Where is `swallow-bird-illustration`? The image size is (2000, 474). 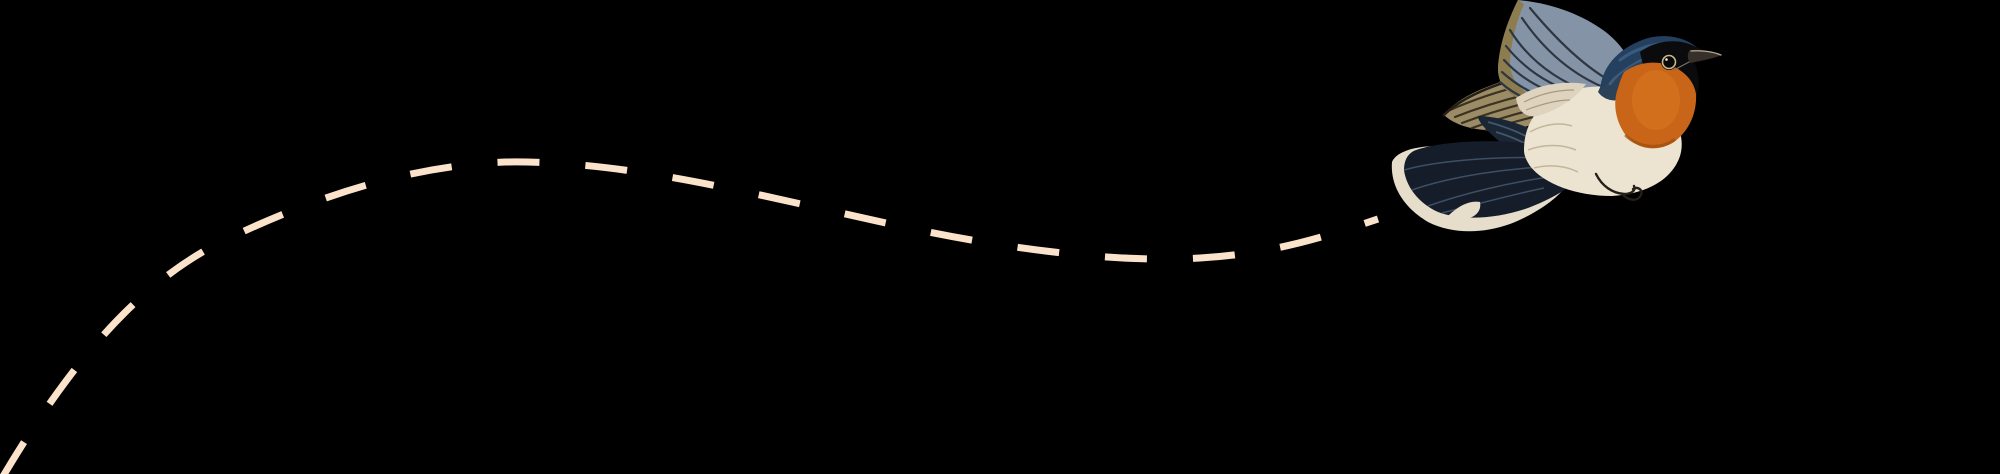
swallow-bird-illustration is located at coordinates (1556, 116).